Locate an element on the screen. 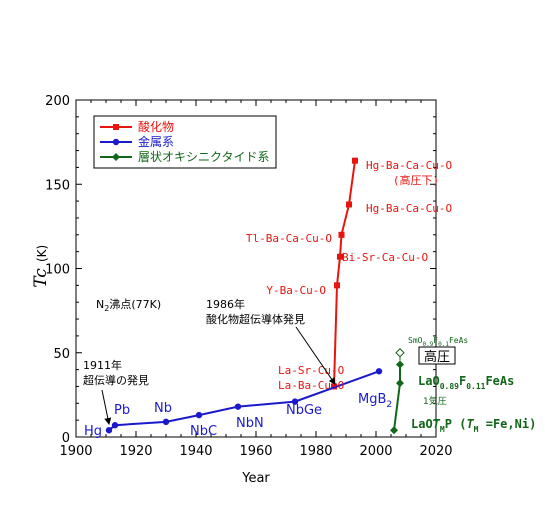 This screenshot has height=506, width=545. discovery-1911-line2: 超伝導の発見 is located at coordinates (116, 380).